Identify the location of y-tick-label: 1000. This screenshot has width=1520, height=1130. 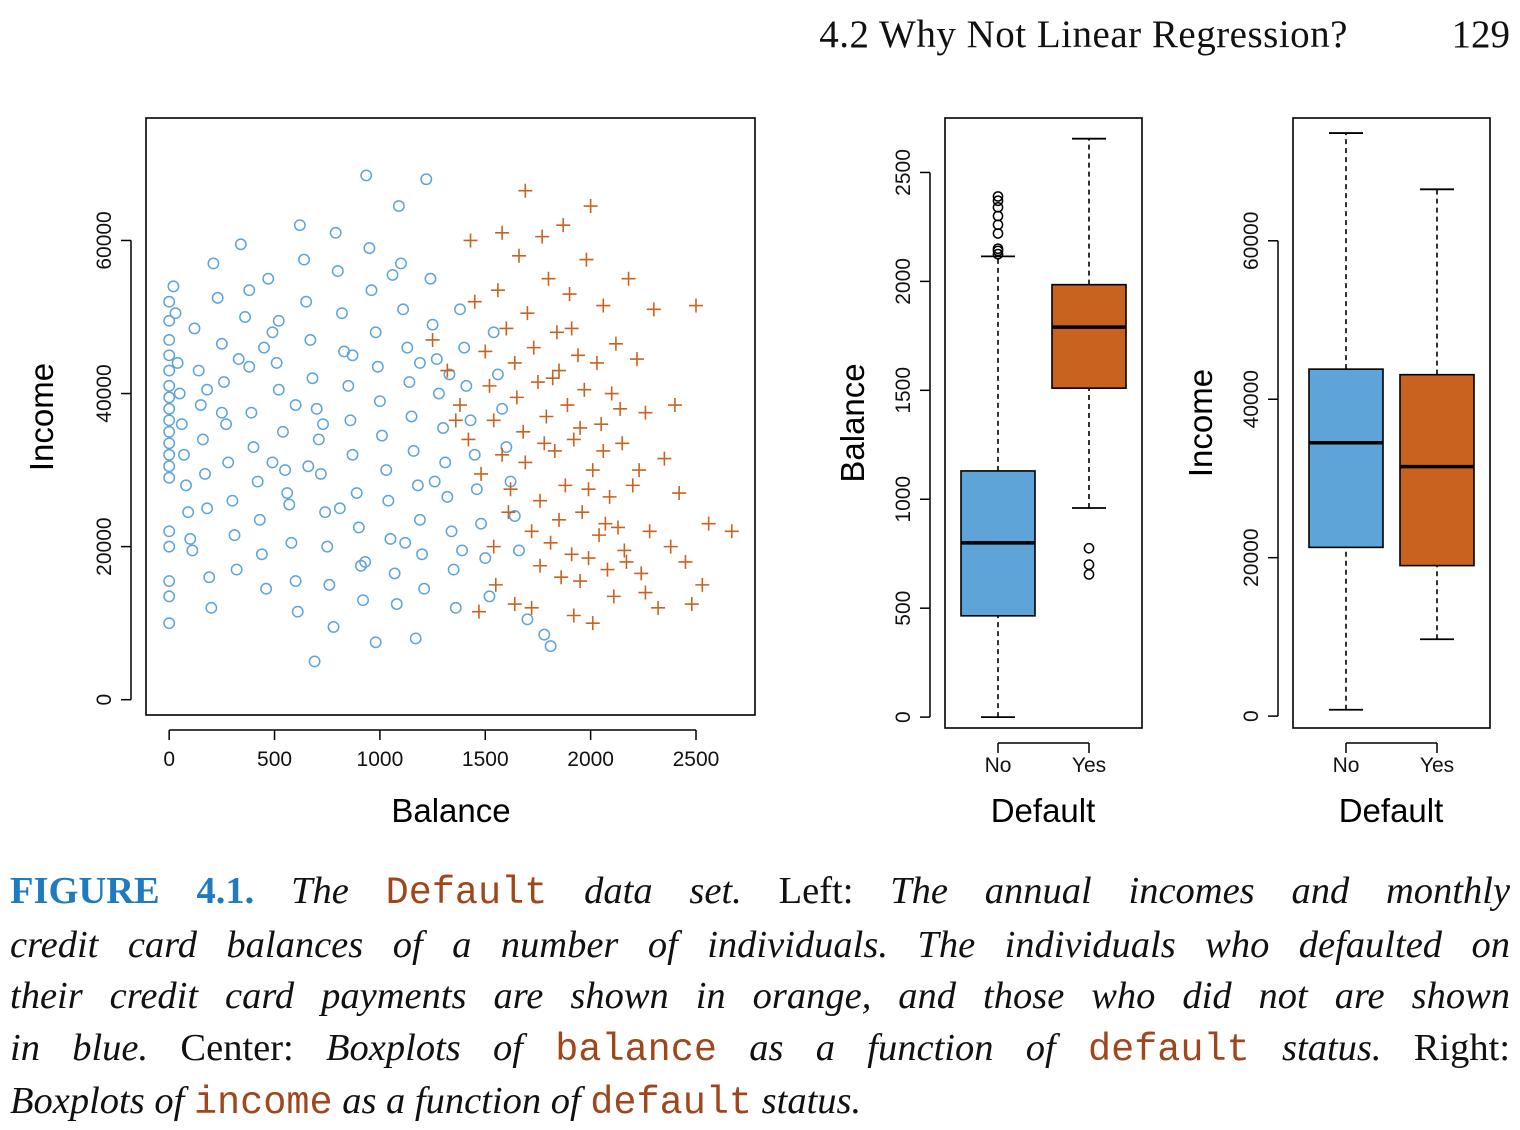
(903, 499).